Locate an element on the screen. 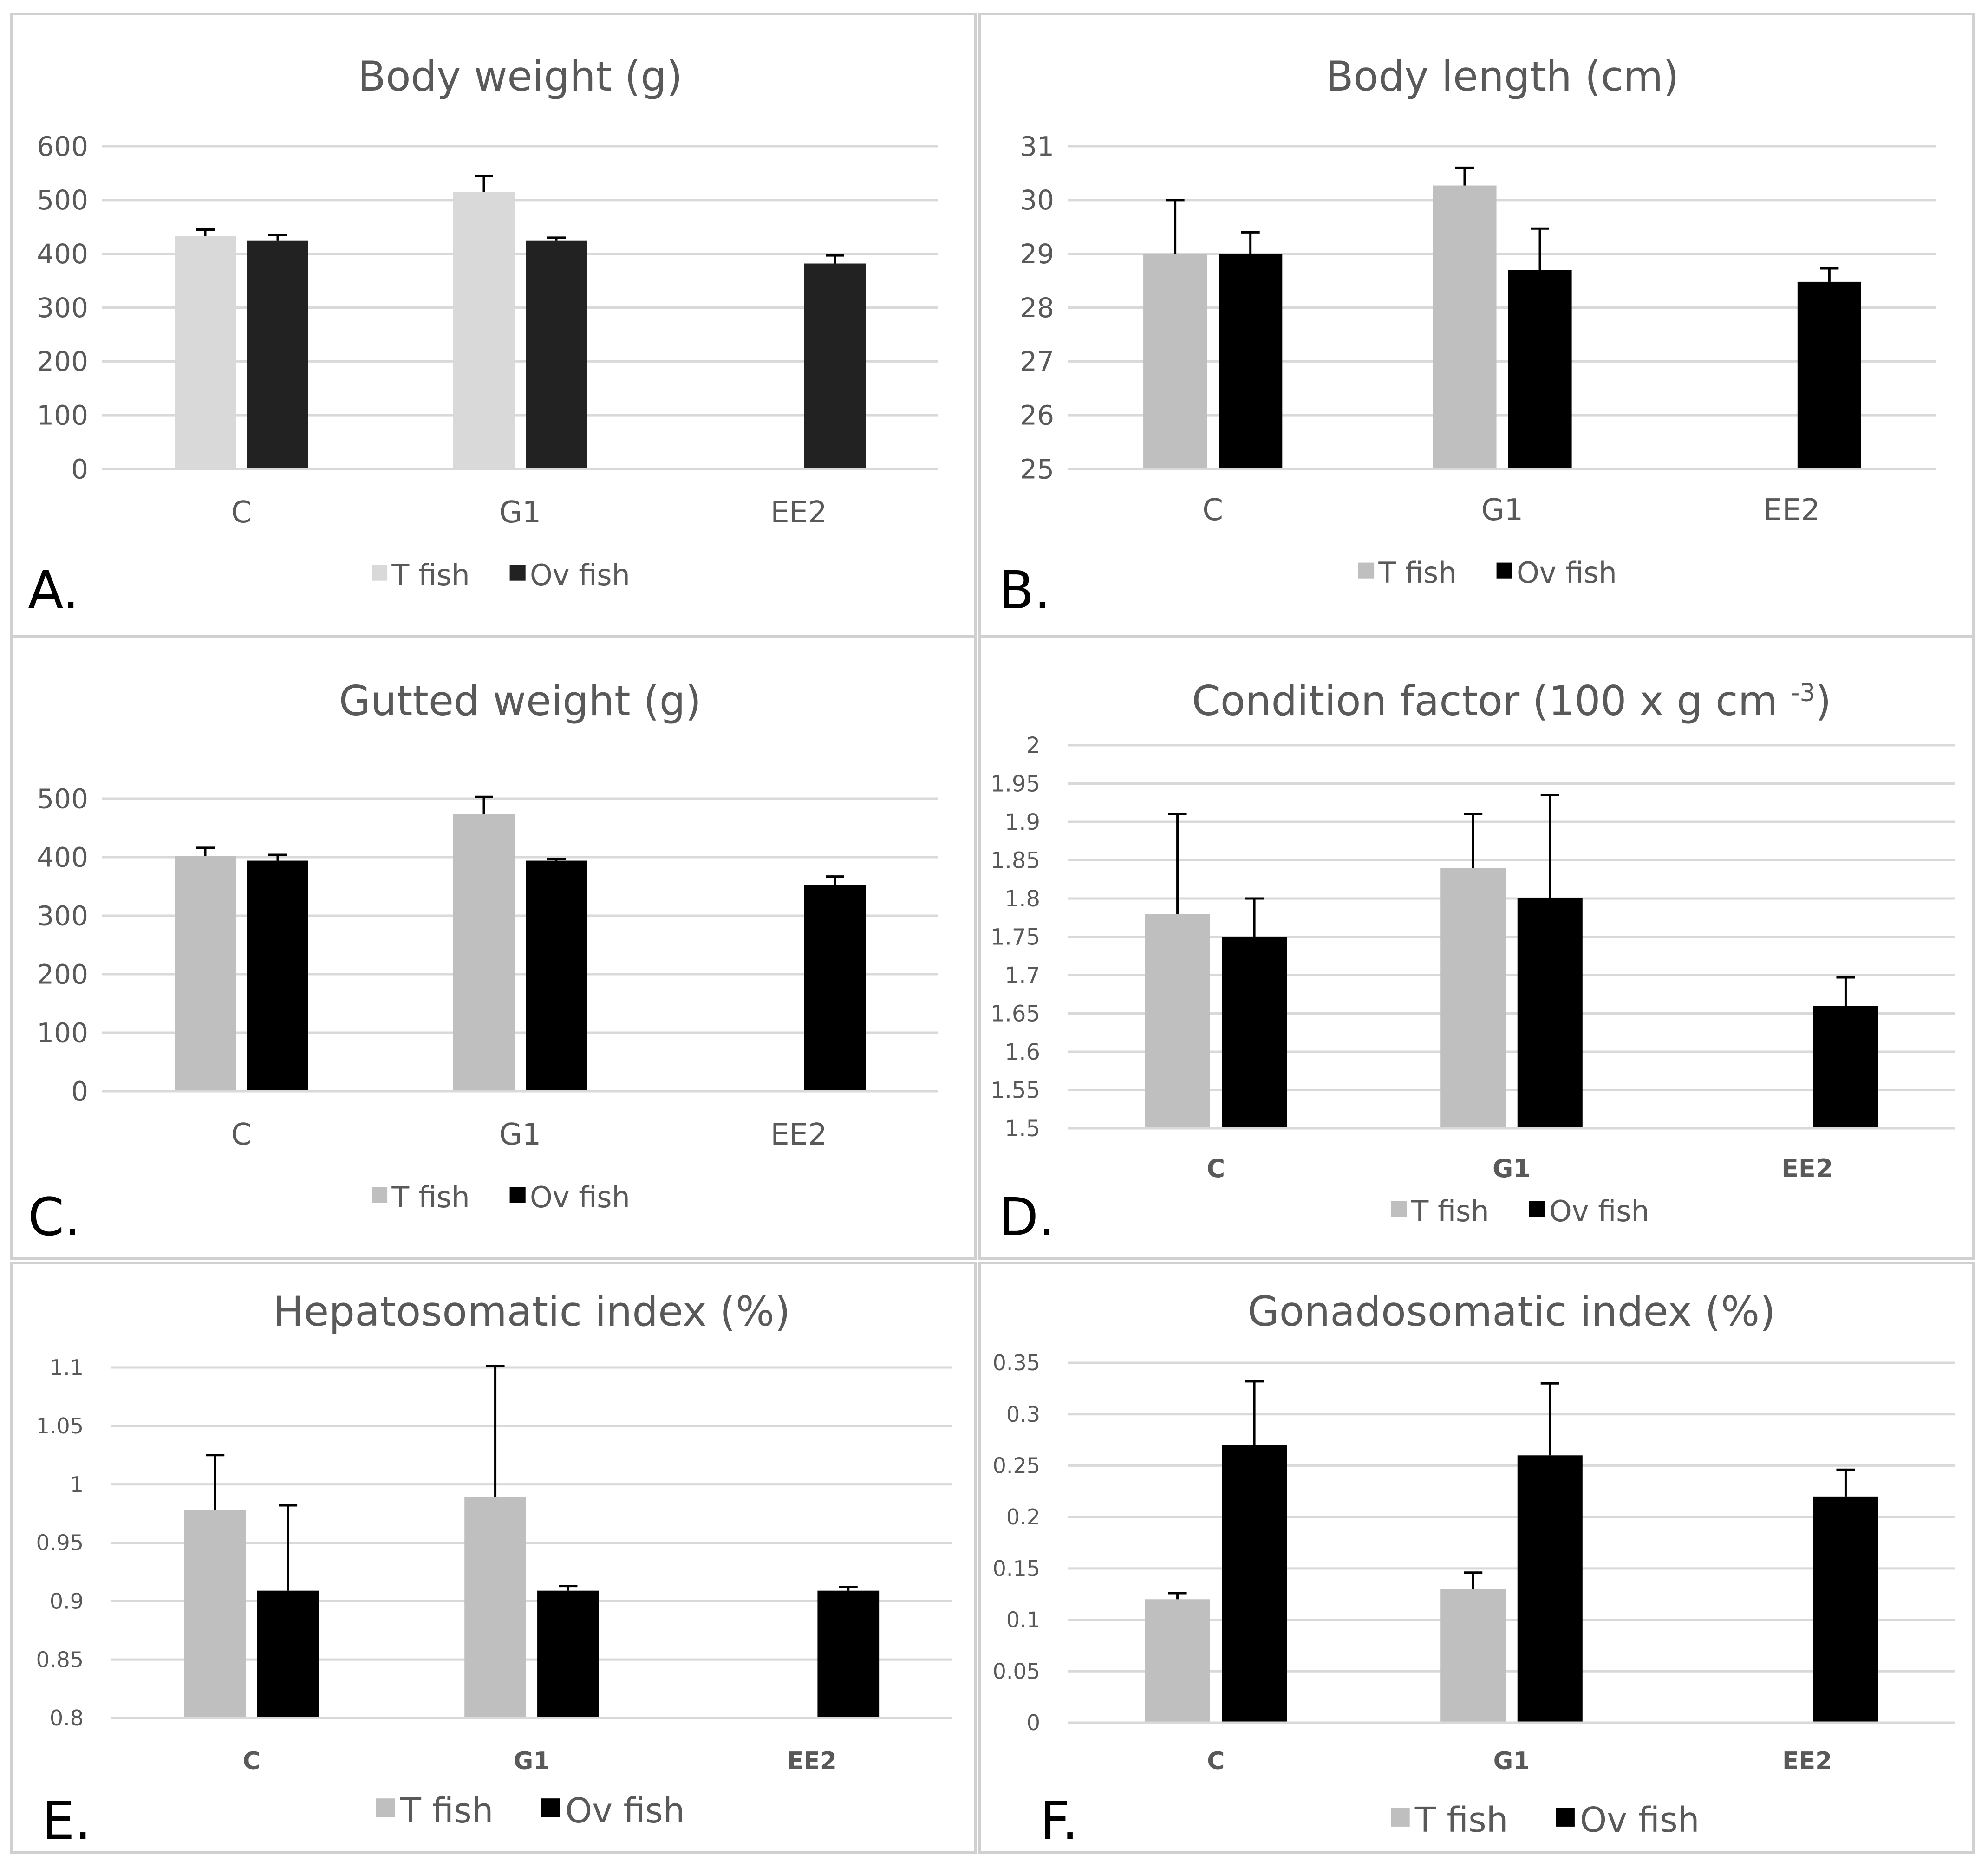 Image resolution: width=1988 pixels, height=1868 pixels. y-tick-label: 0.15 is located at coordinates (1016, 1568).